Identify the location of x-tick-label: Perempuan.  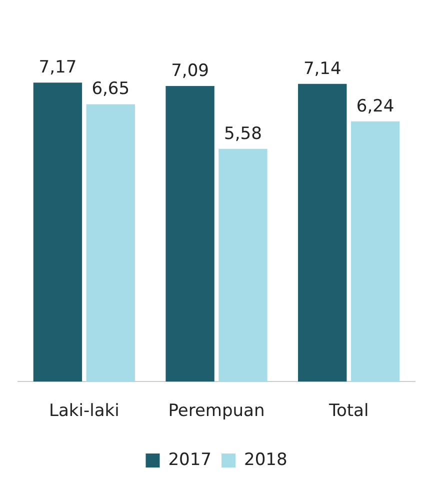
(216, 411).